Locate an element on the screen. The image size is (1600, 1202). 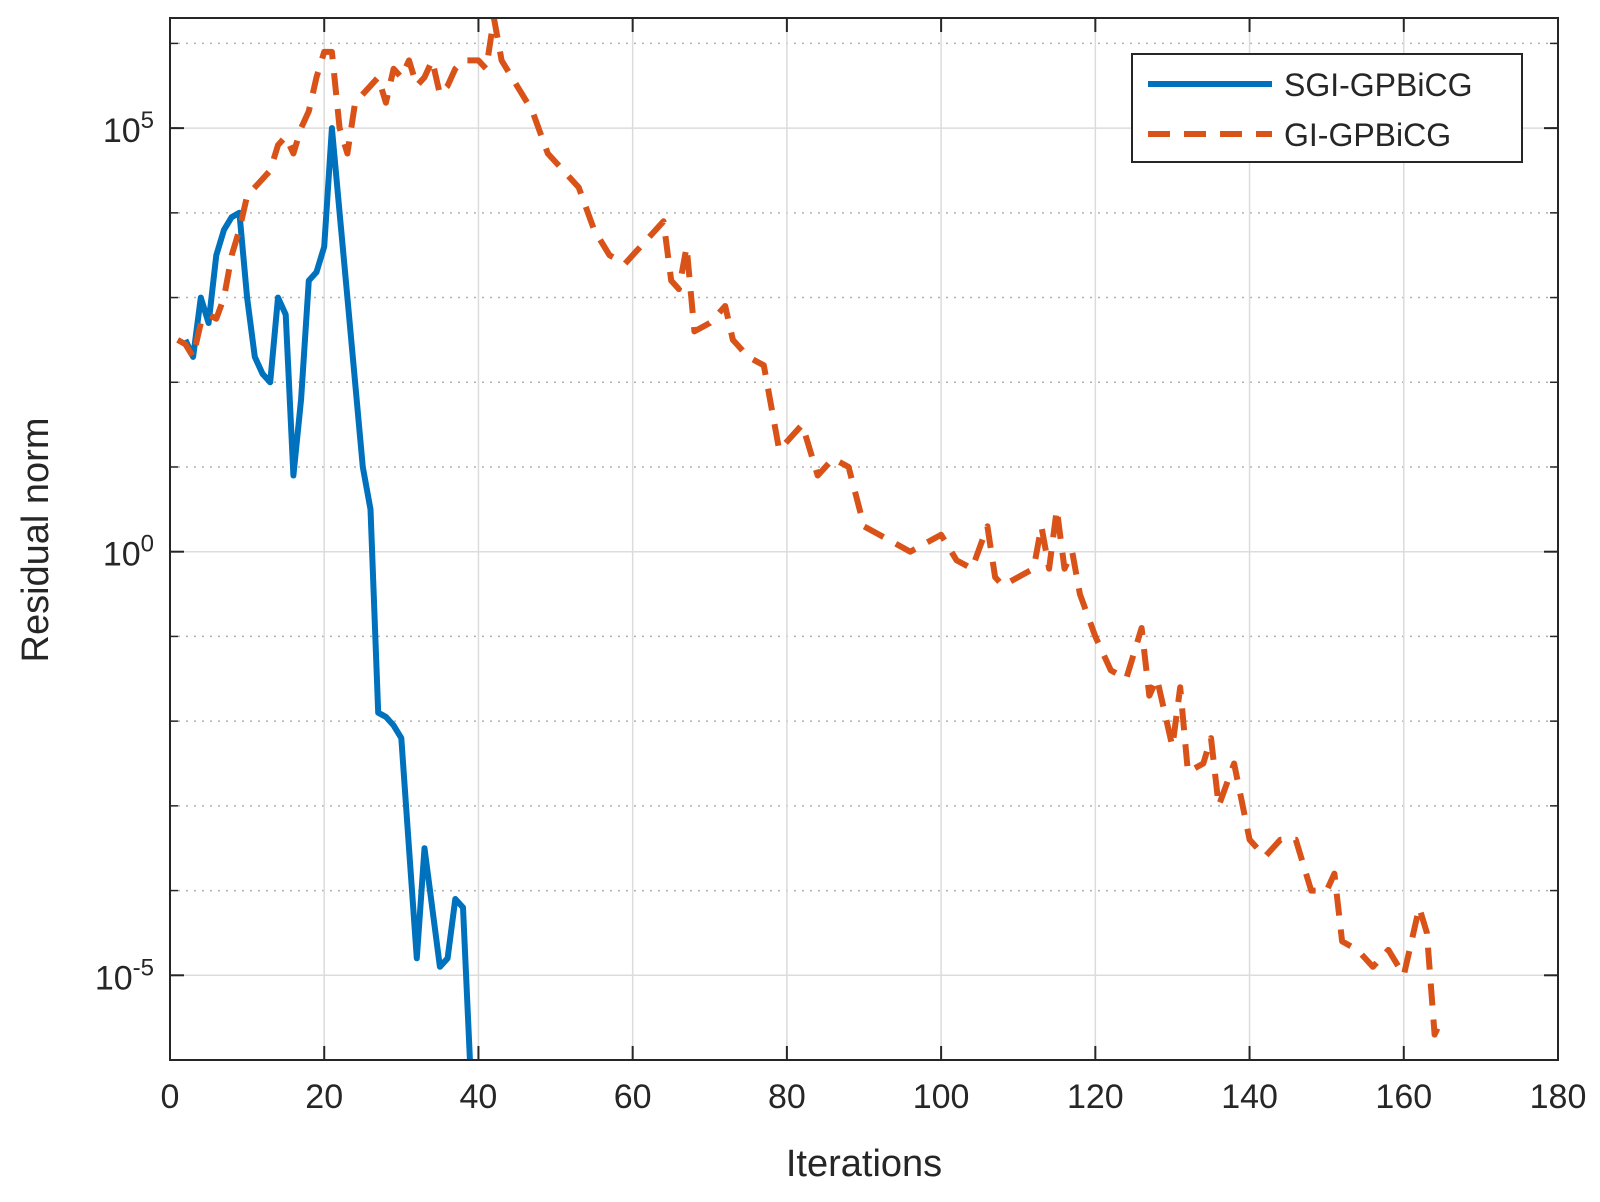
legend: SGI-GPBiCG GI-GPBiCG is located at coordinates (1327, 108).